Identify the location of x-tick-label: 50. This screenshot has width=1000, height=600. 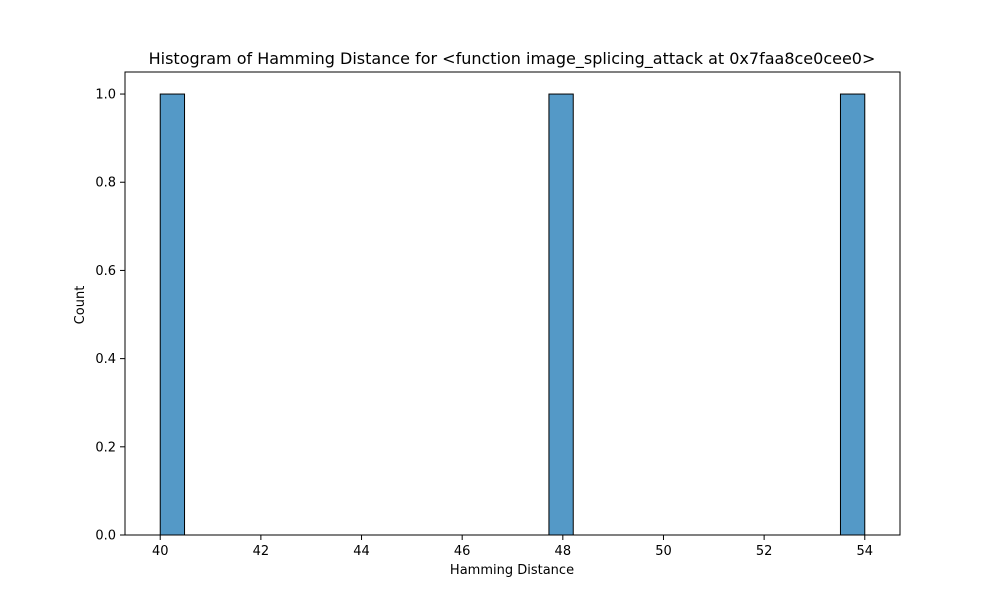
(663, 551).